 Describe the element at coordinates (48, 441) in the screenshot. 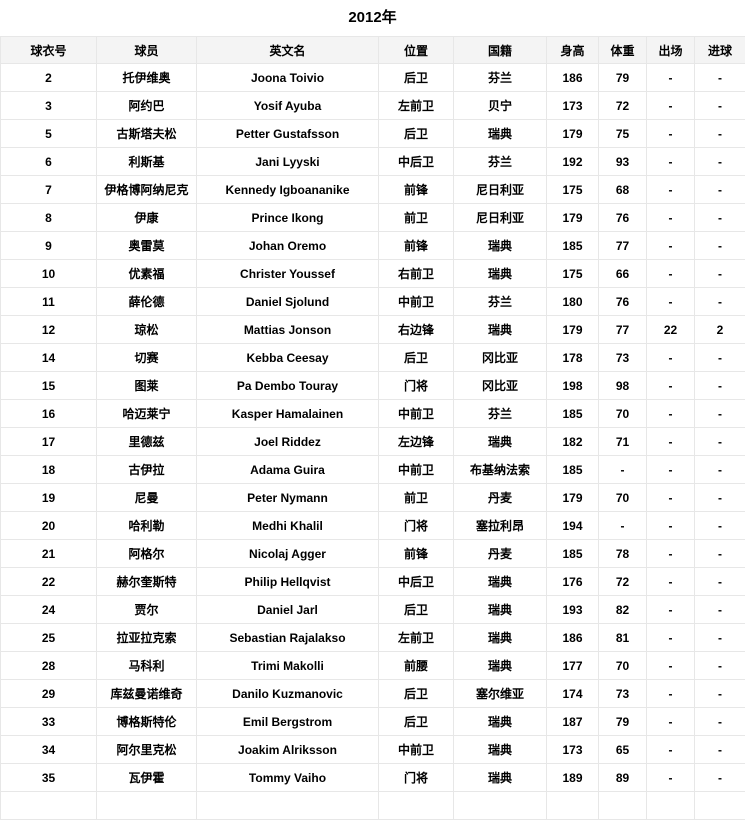

I see `table-cell: 17` at that location.